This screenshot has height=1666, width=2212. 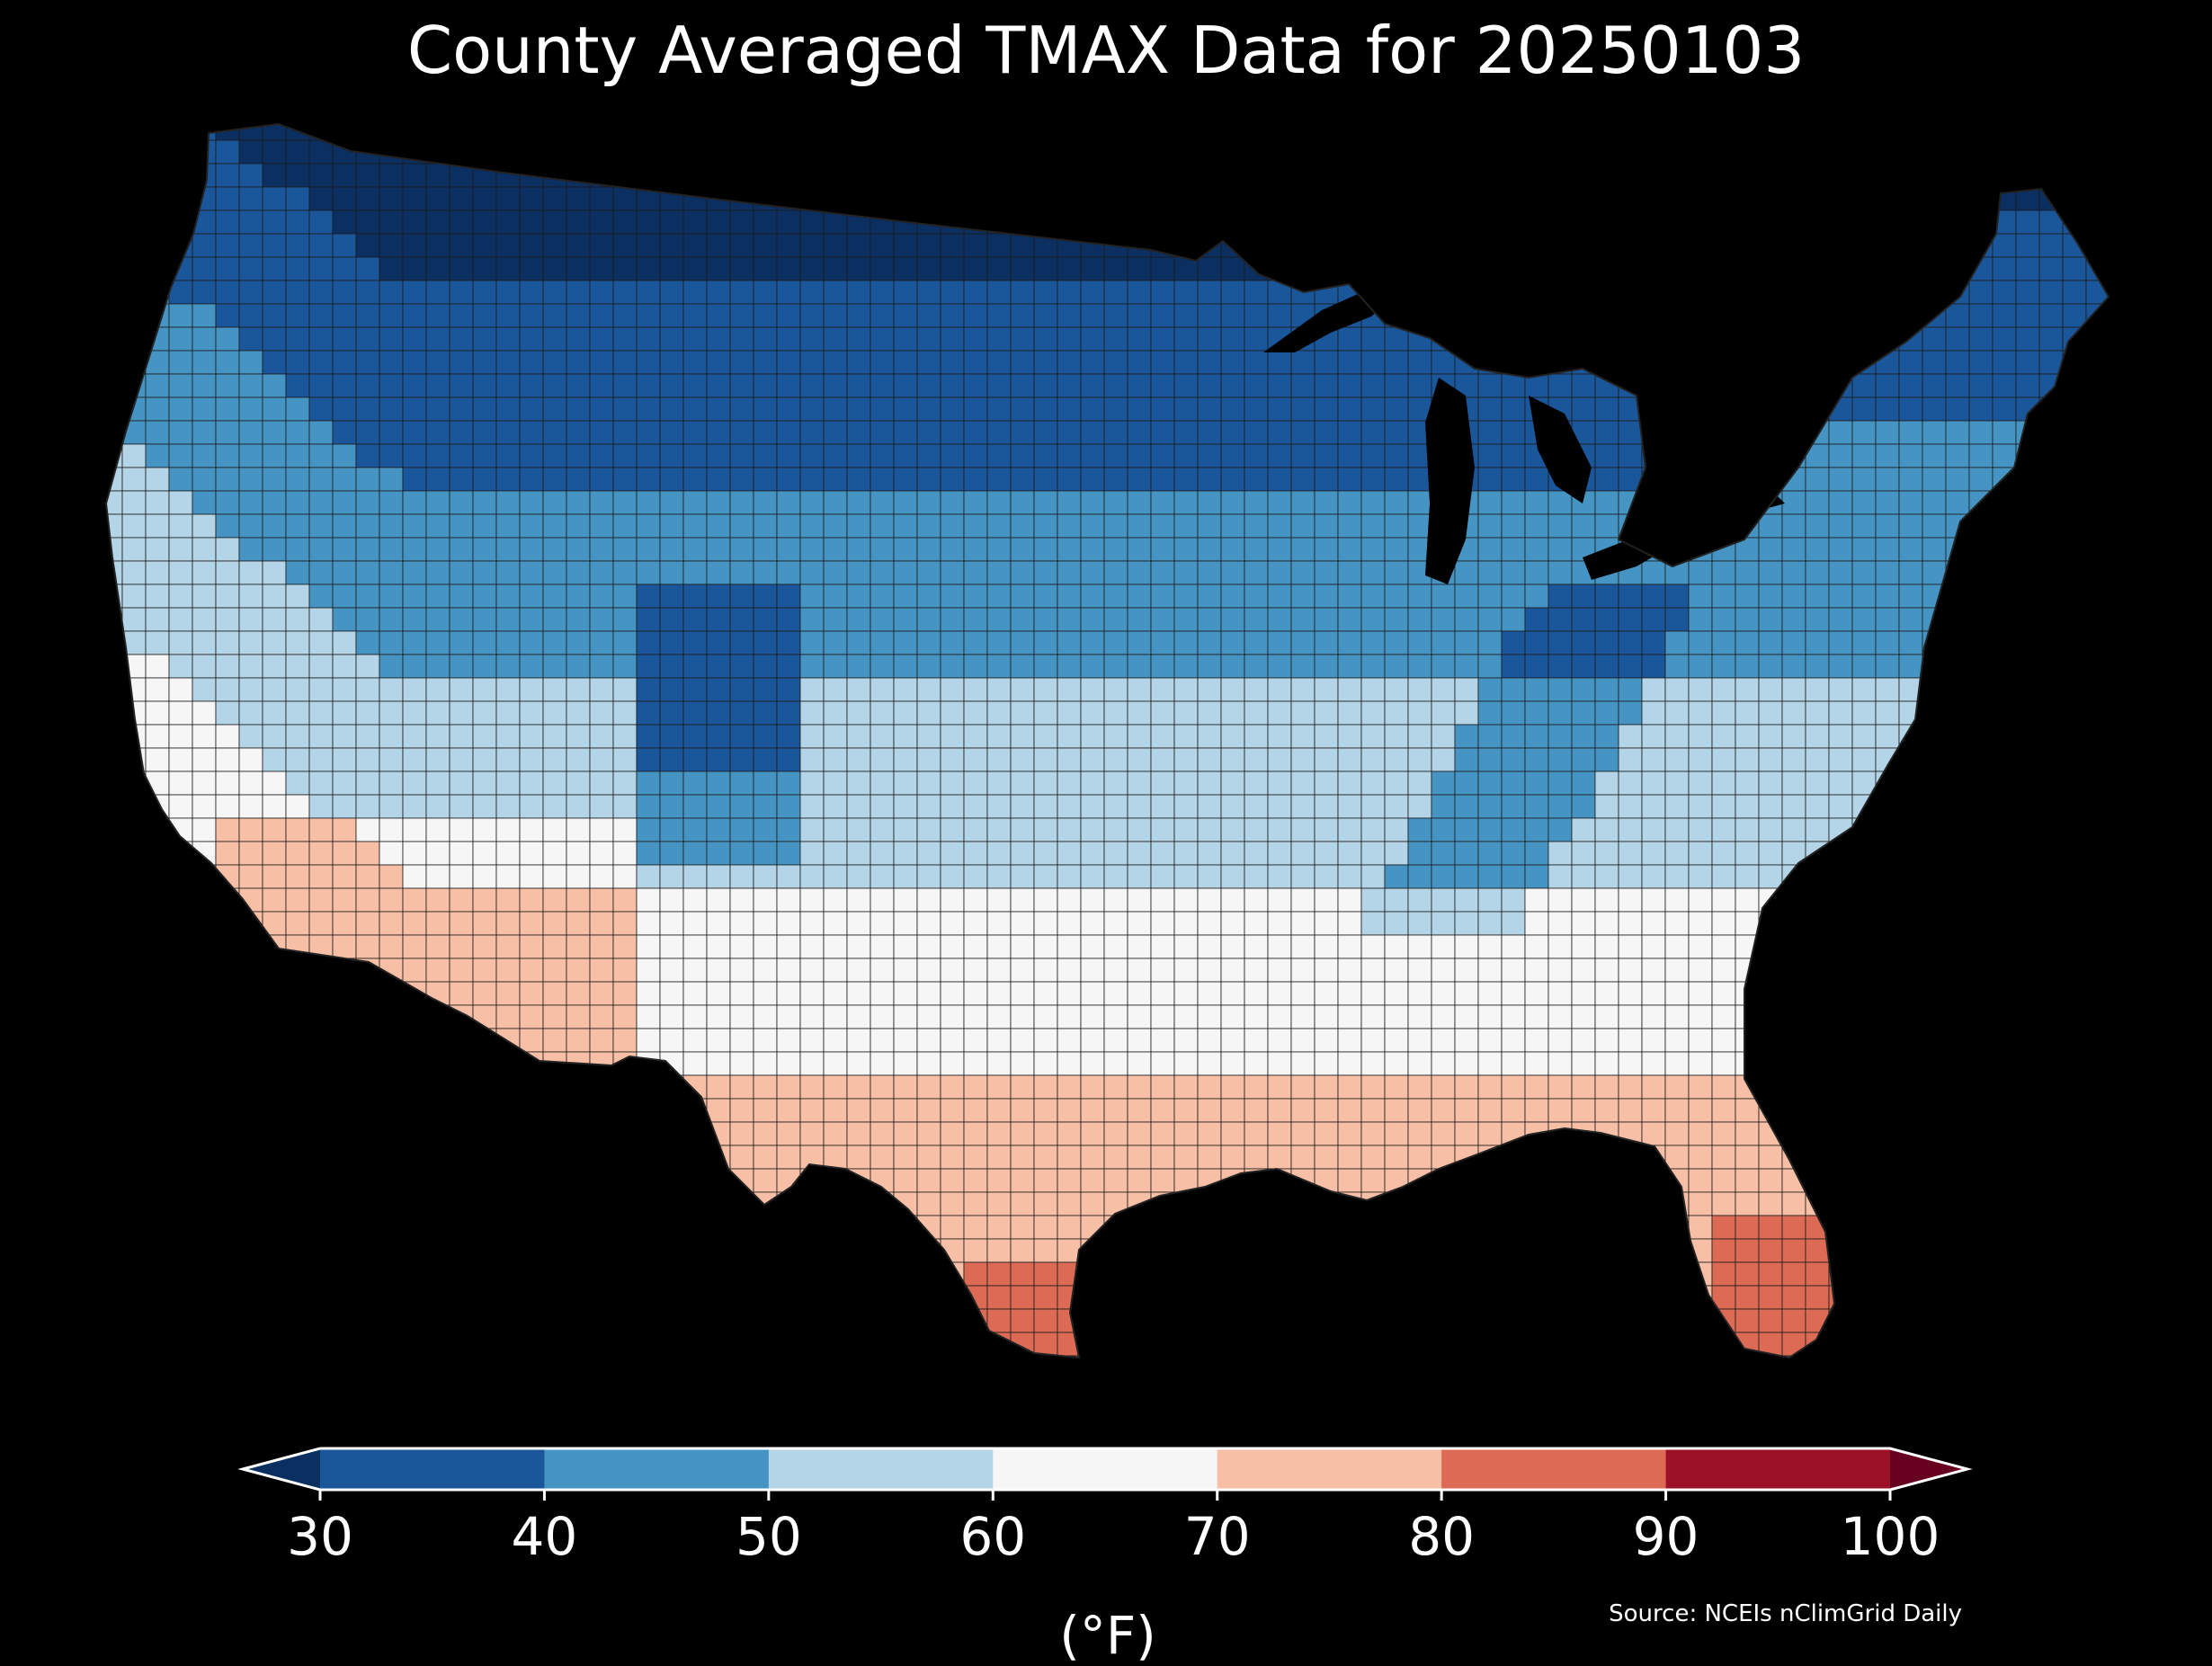 What do you see at coordinates (544, 1537) in the screenshot?
I see `colorbar-tick-label-40: 40` at bounding box center [544, 1537].